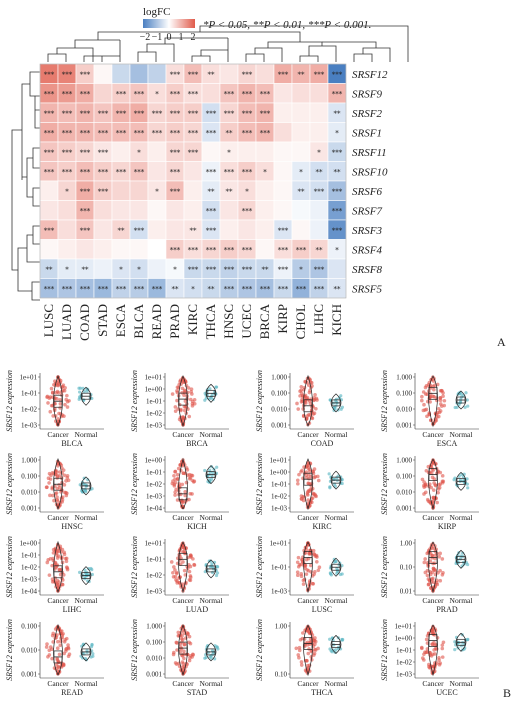  What do you see at coordinates (197, 443) in the screenshot?
I see `panel-title: BRCA` at bounding box center [197, 443].